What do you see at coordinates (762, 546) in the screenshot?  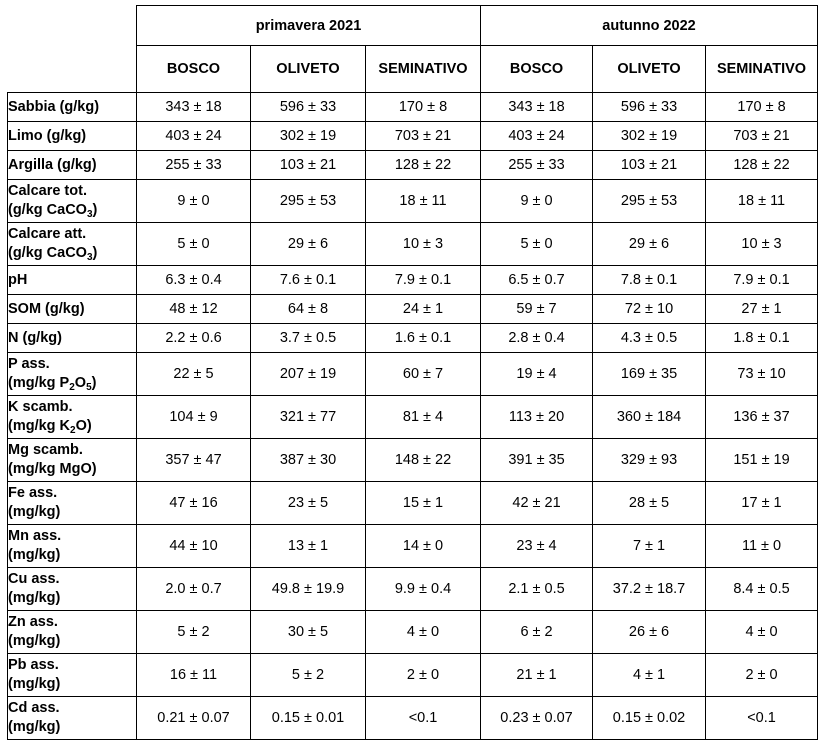 I see `value-cell: 11 ± 0` at bounding box center [762, 546].